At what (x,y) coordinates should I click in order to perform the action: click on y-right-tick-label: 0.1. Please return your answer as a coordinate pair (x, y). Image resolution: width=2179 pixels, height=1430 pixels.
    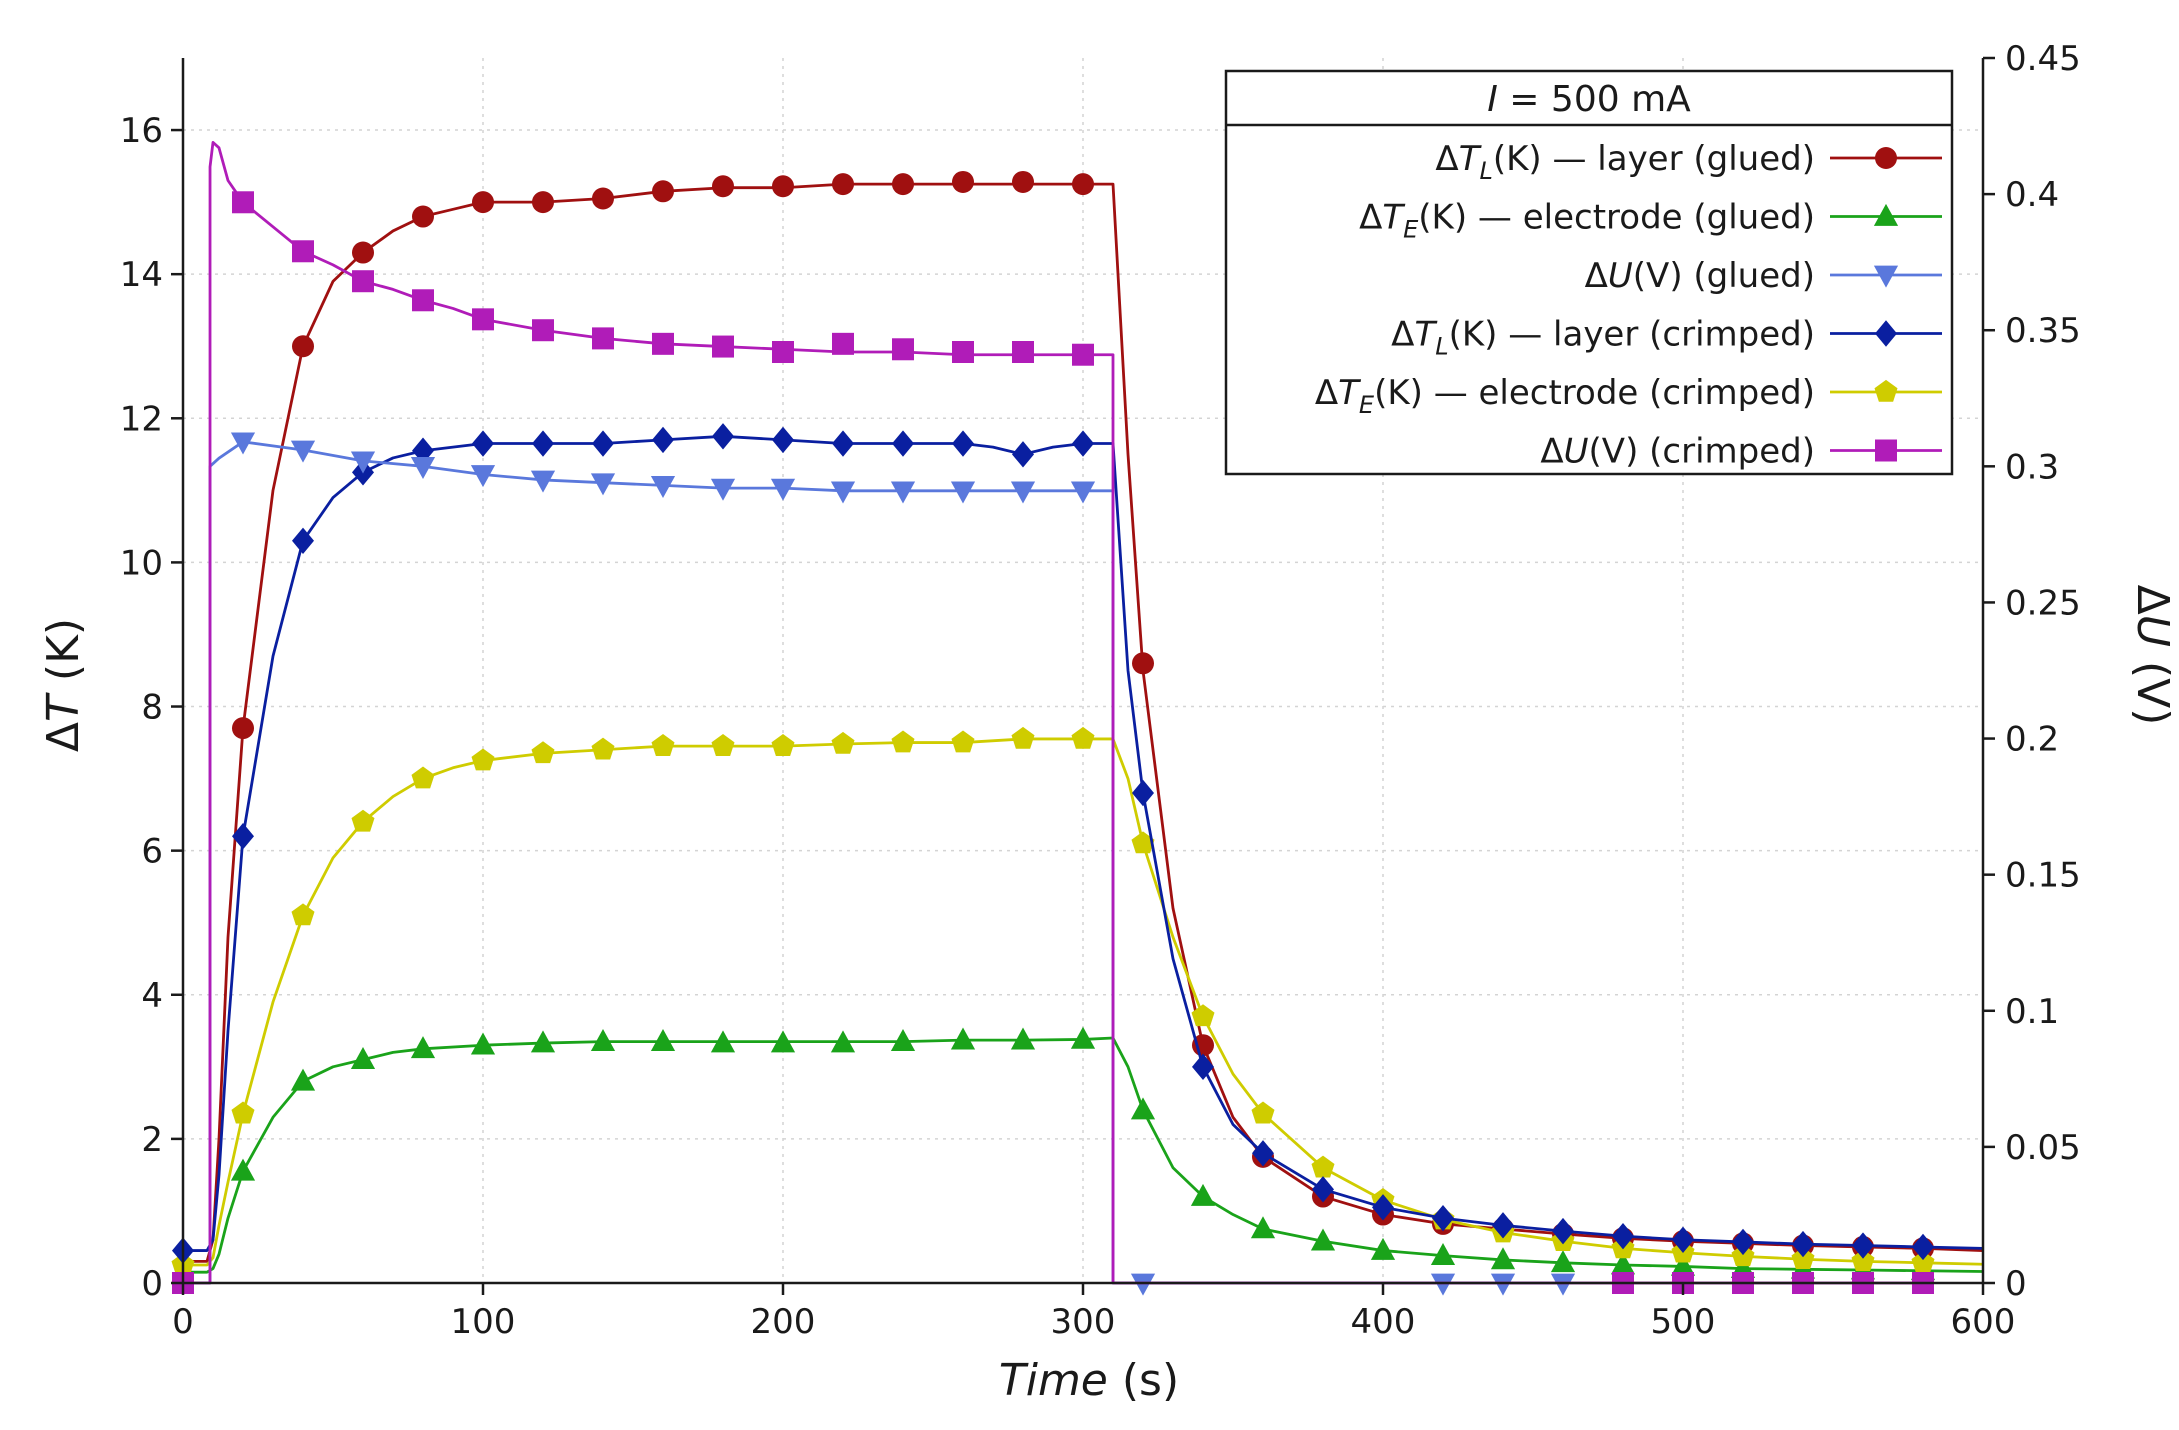
    Looking at the image, I should click on (2032, 1012).